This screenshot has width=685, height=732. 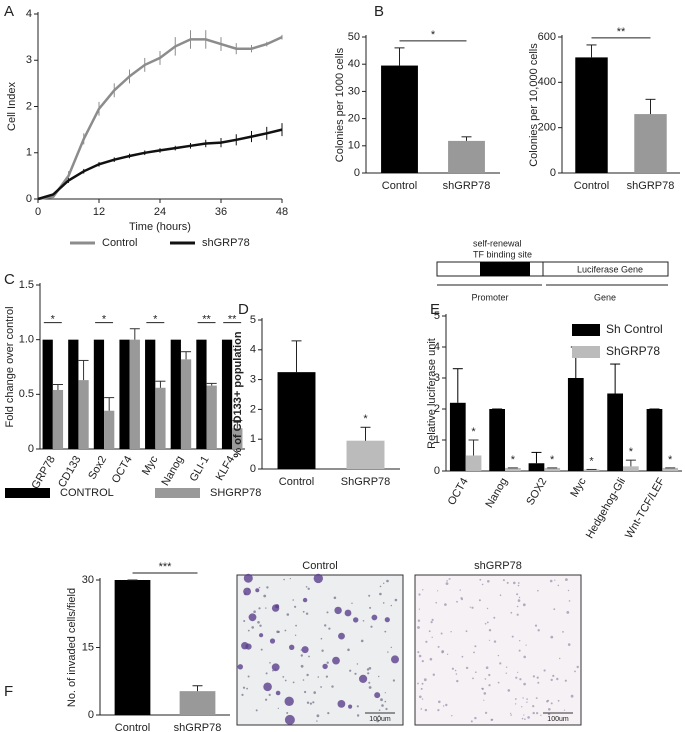 I want to click on x-tick-label: Sox2, so click(x=97, y=468).